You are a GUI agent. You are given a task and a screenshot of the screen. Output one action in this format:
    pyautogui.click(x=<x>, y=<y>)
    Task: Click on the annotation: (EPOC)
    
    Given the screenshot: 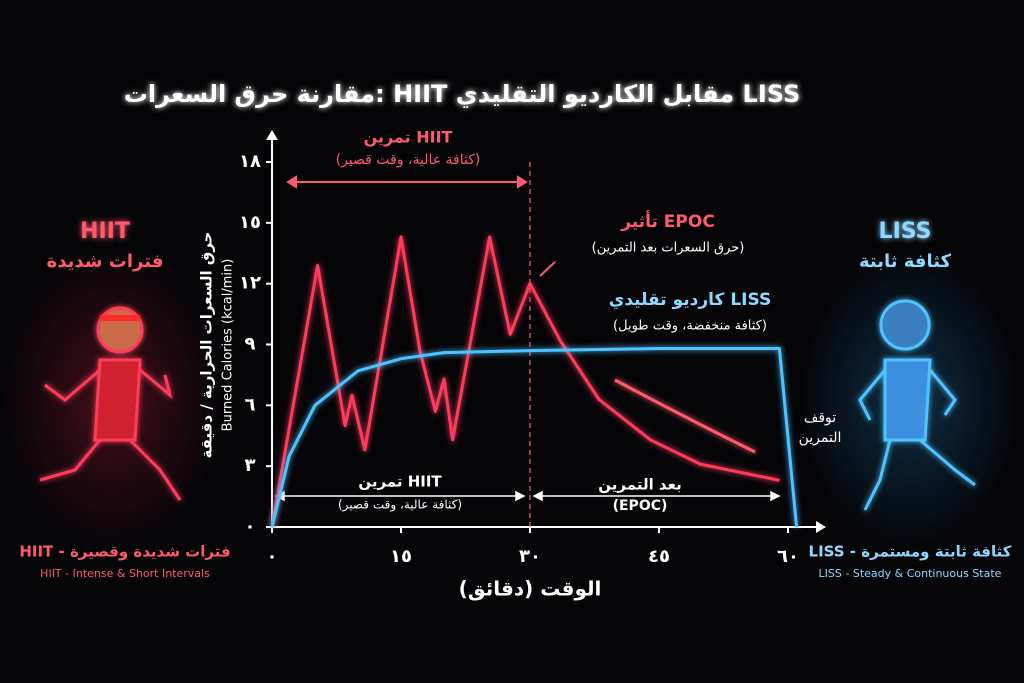 What is the action you would take?
    pyautogui.click(x=640, y=506)
    